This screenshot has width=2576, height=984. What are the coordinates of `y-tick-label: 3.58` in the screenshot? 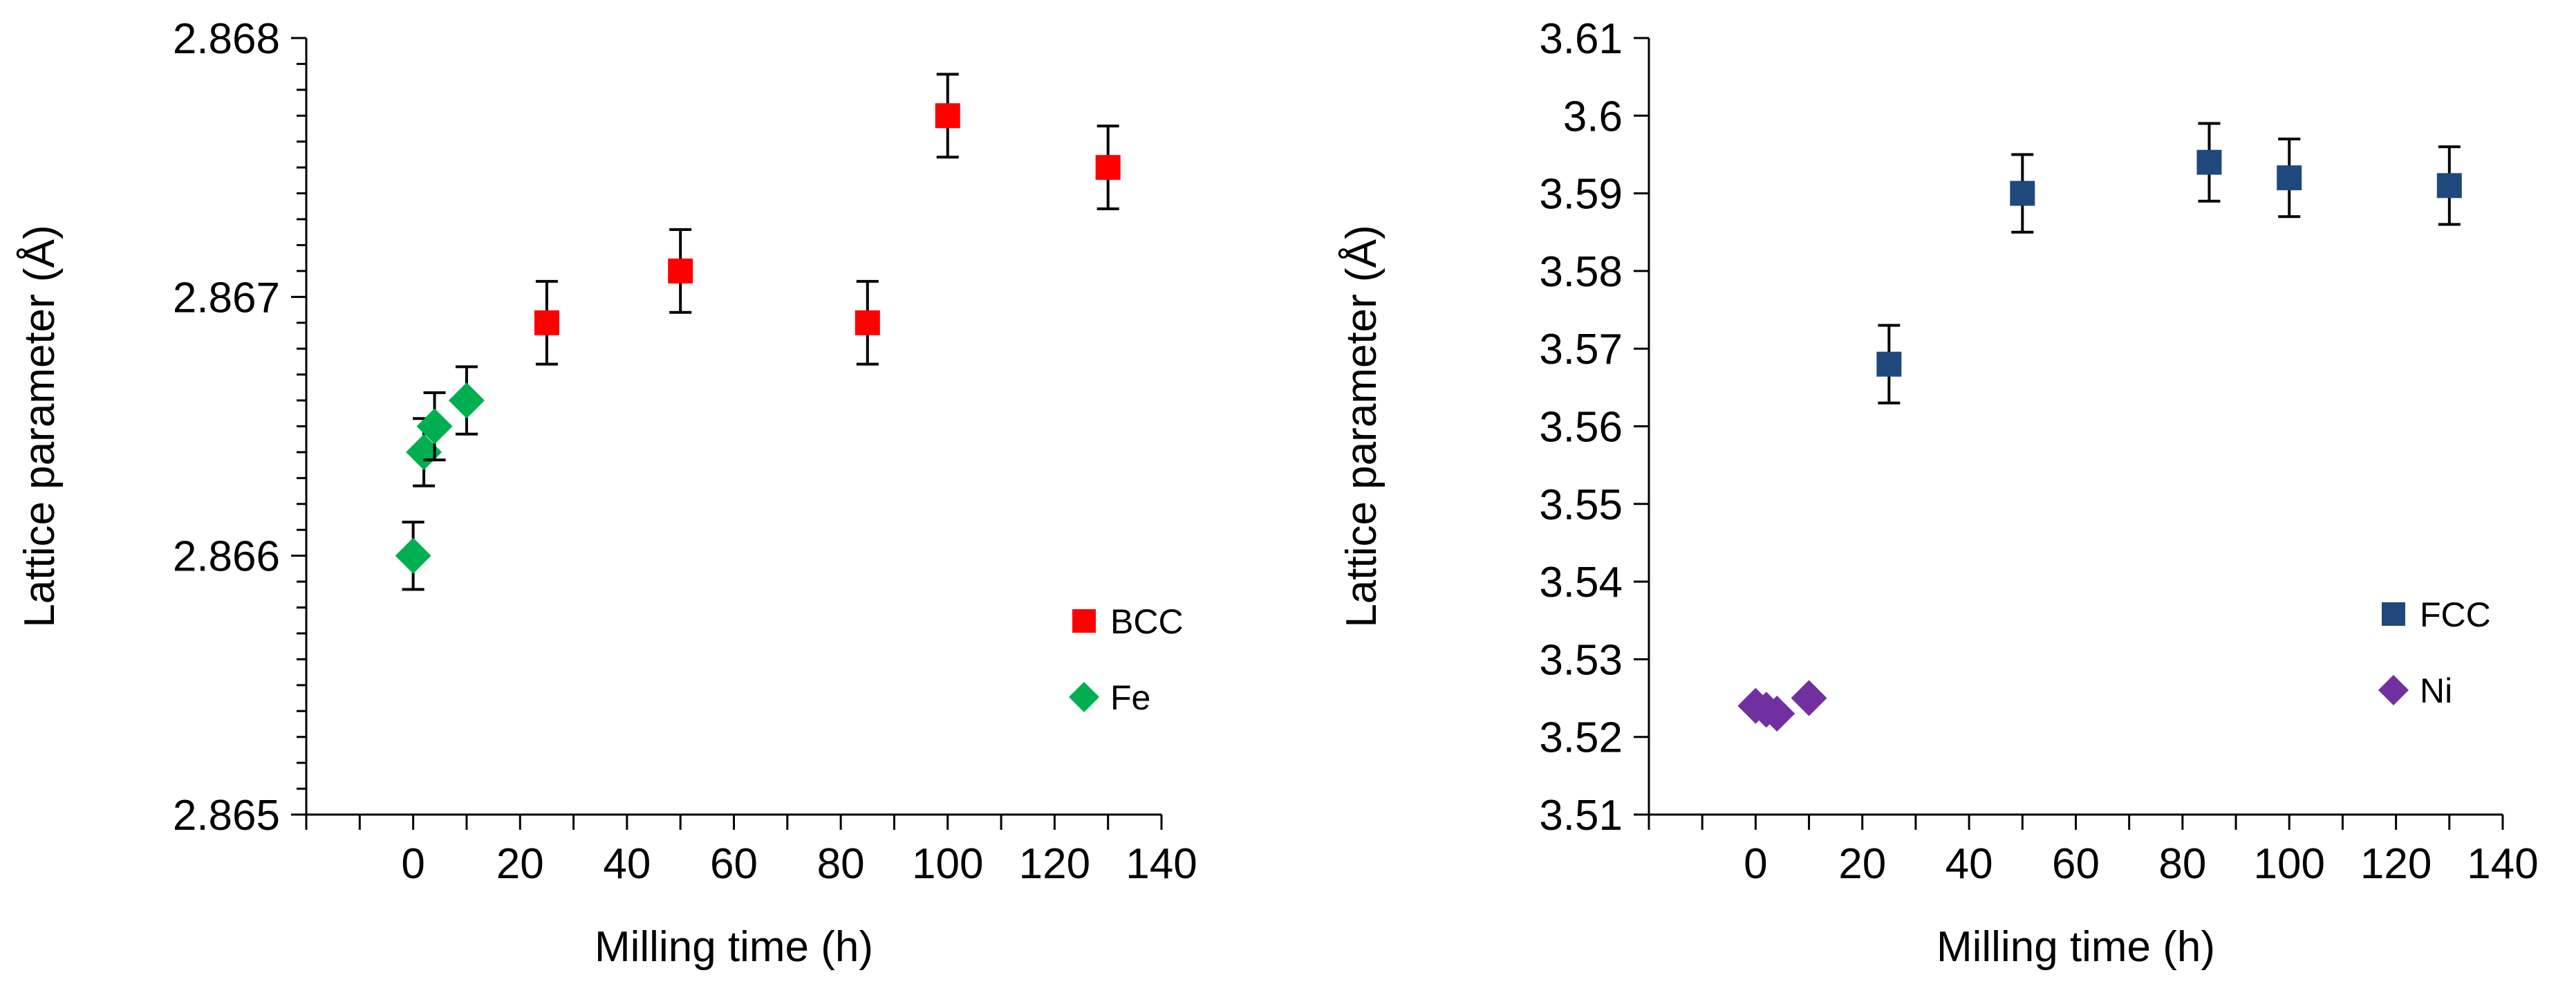 It's located at (1581, 272).